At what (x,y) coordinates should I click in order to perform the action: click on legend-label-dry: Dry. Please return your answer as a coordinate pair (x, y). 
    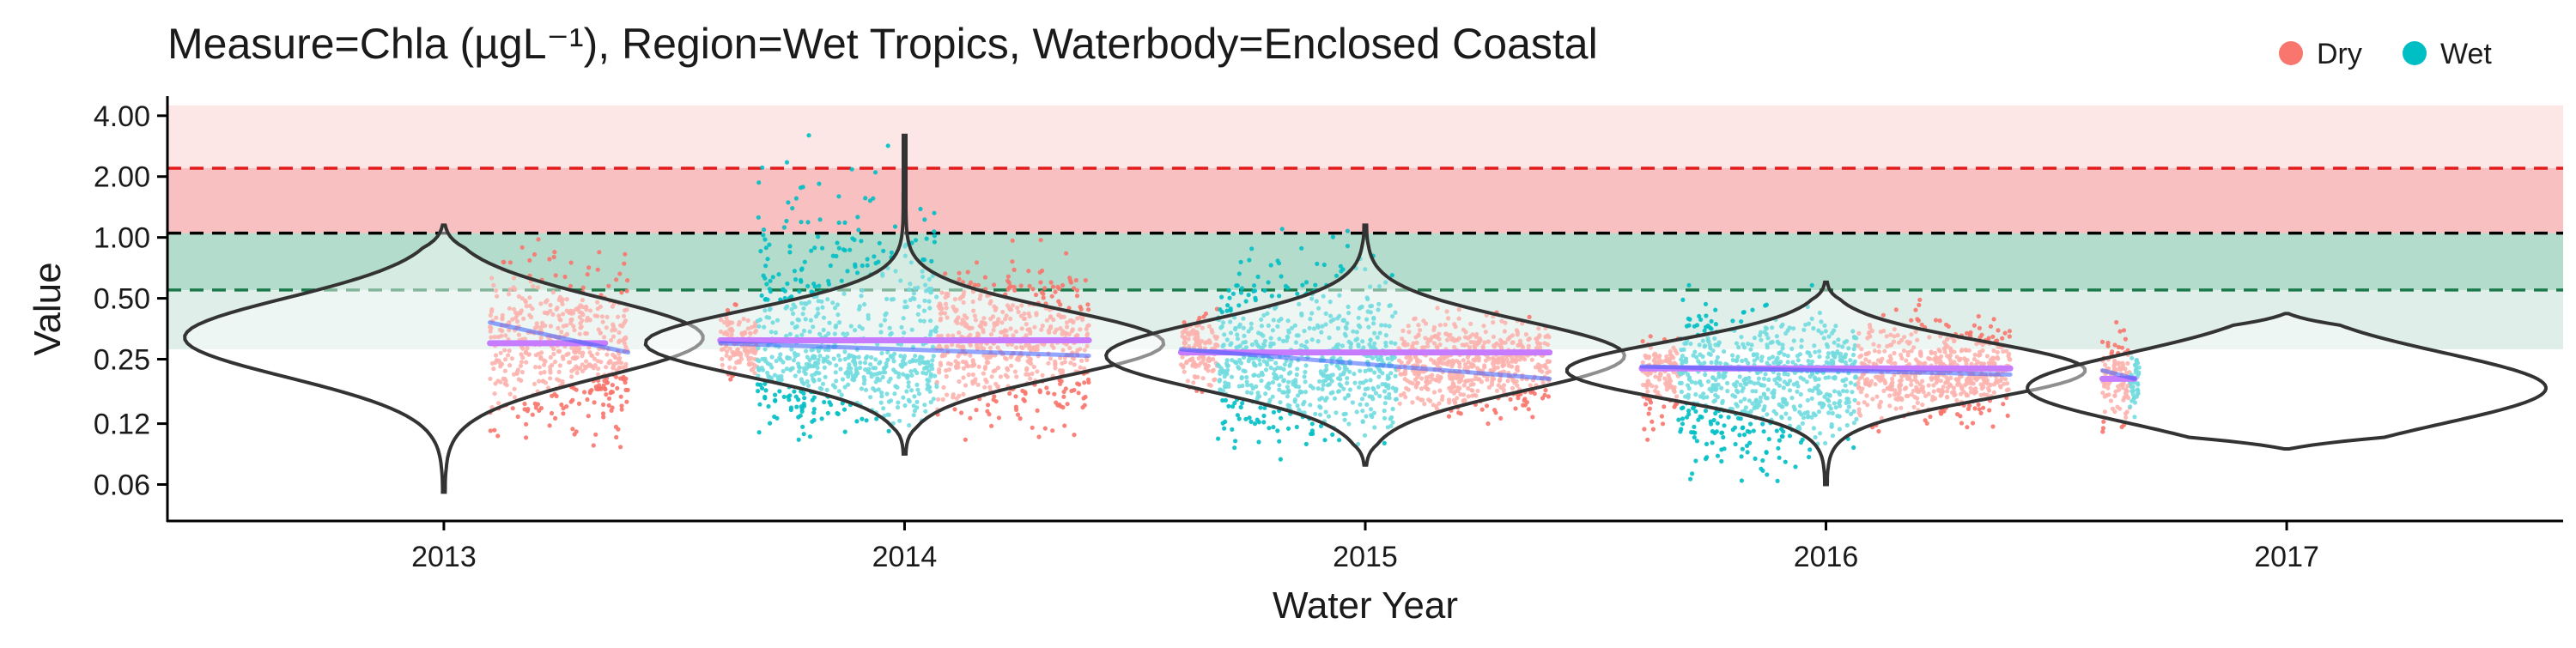
    Looking at the image, I should click on (2339, 54).